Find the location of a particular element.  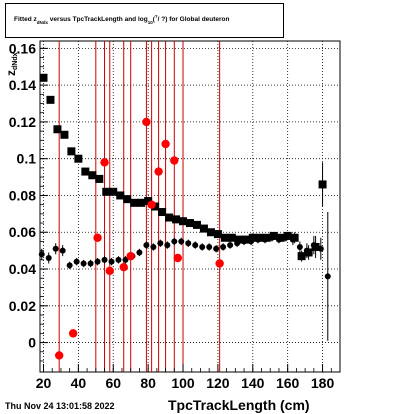

x-tick-label: 140 is located at coordinates (253, 383).